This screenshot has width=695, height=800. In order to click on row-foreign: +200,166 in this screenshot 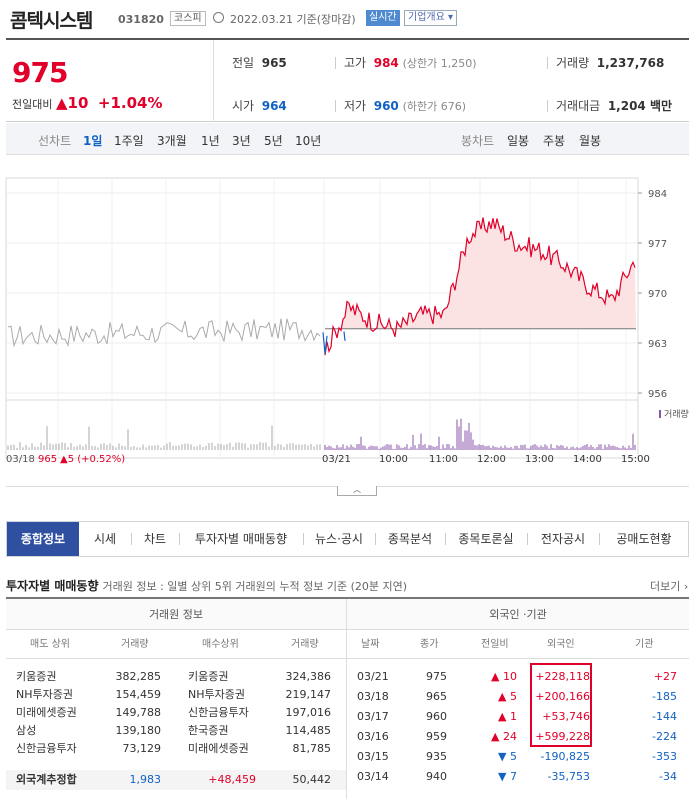, I will do `click(562, 696)`.